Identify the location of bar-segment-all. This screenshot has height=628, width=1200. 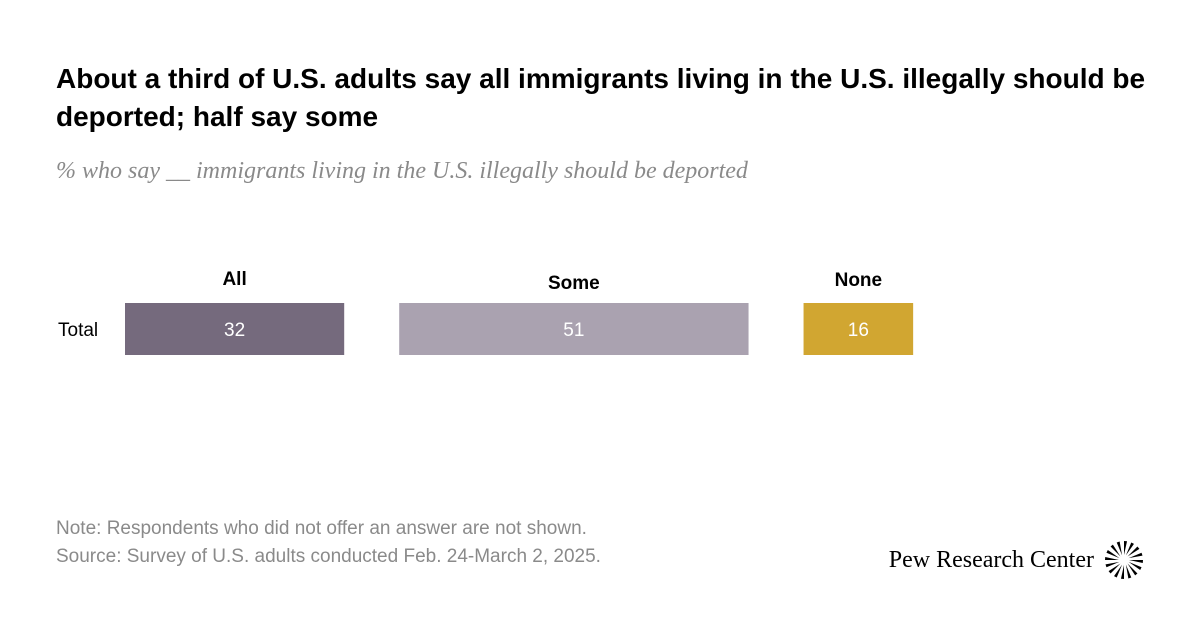
(235, 329).